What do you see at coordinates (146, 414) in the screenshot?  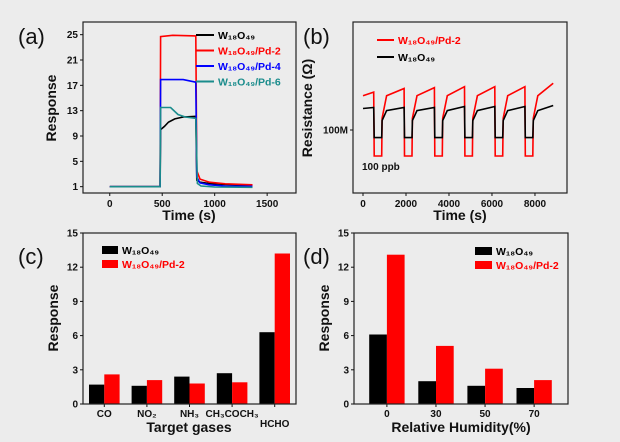 I see `xtick-label-c-1: NO₂` at bounding box center [146, 414].